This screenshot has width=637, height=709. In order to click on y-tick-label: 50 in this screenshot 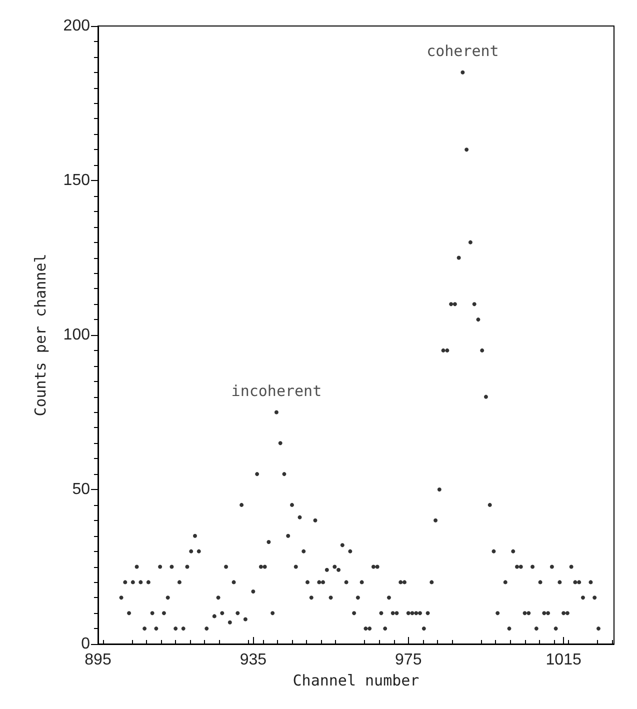, I will do `click(81, 489)`.